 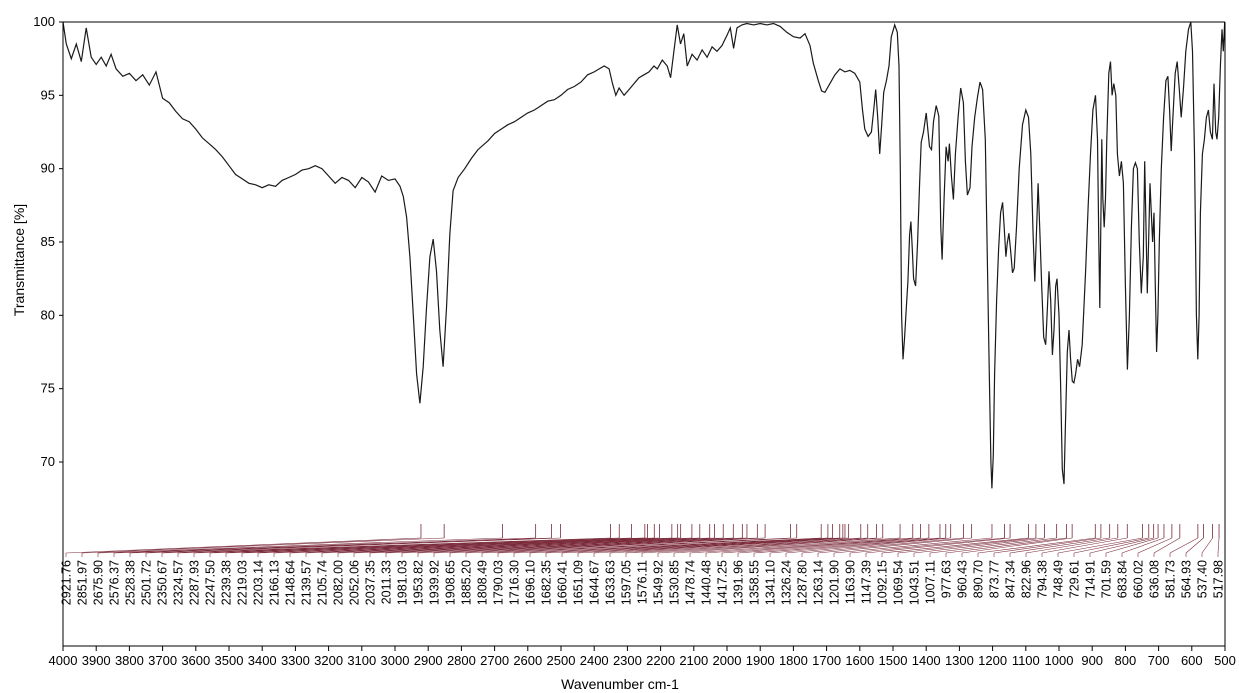 I want to click on peak-label: 683.84, so click(x=1123, y=579).